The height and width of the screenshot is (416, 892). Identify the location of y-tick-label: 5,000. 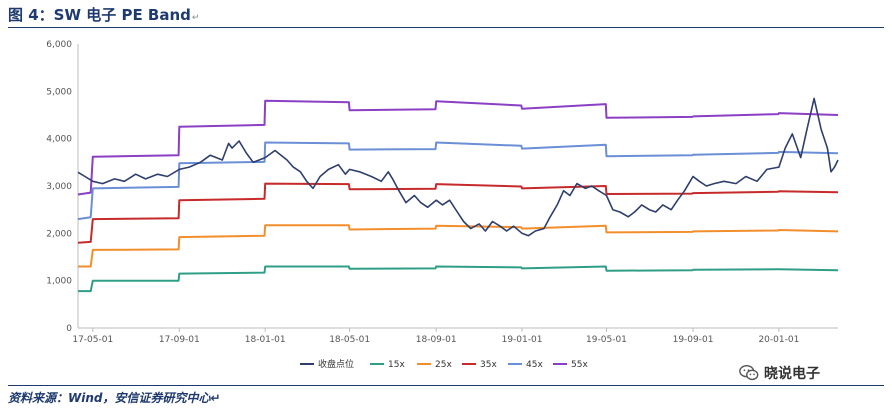
(59, 92).